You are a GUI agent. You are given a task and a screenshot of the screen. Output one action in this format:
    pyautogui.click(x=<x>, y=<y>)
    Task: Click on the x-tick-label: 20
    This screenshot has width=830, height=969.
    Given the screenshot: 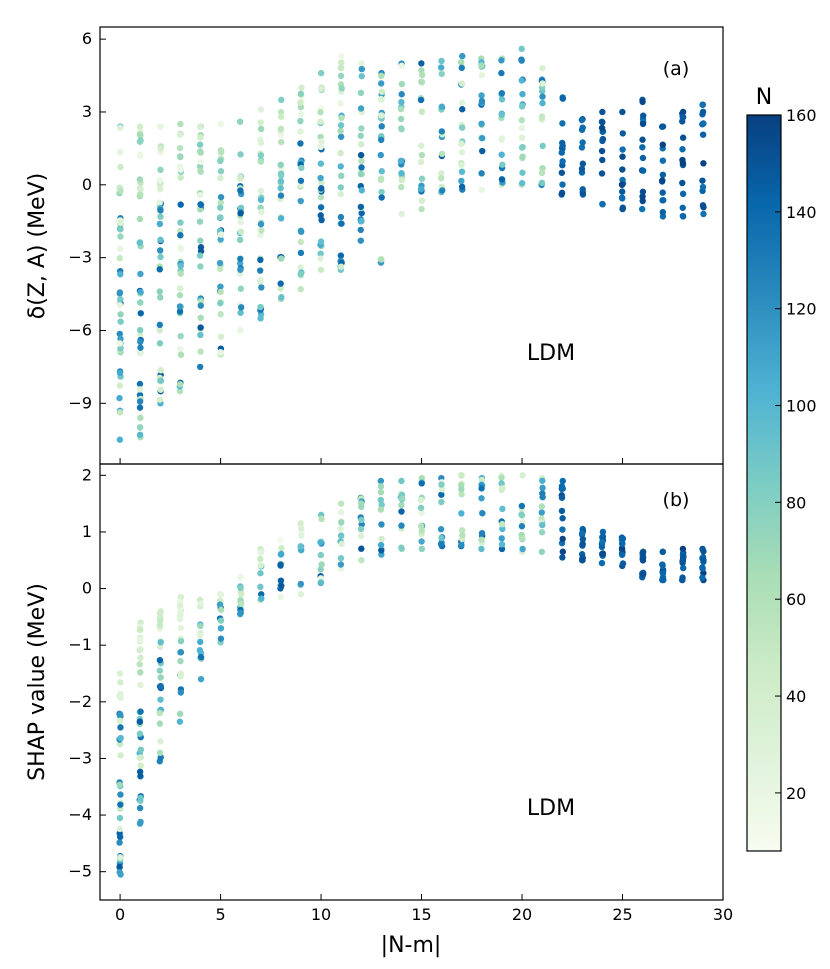 What is the action you would take?
    pyautogui.click(x=522, y=914)
    